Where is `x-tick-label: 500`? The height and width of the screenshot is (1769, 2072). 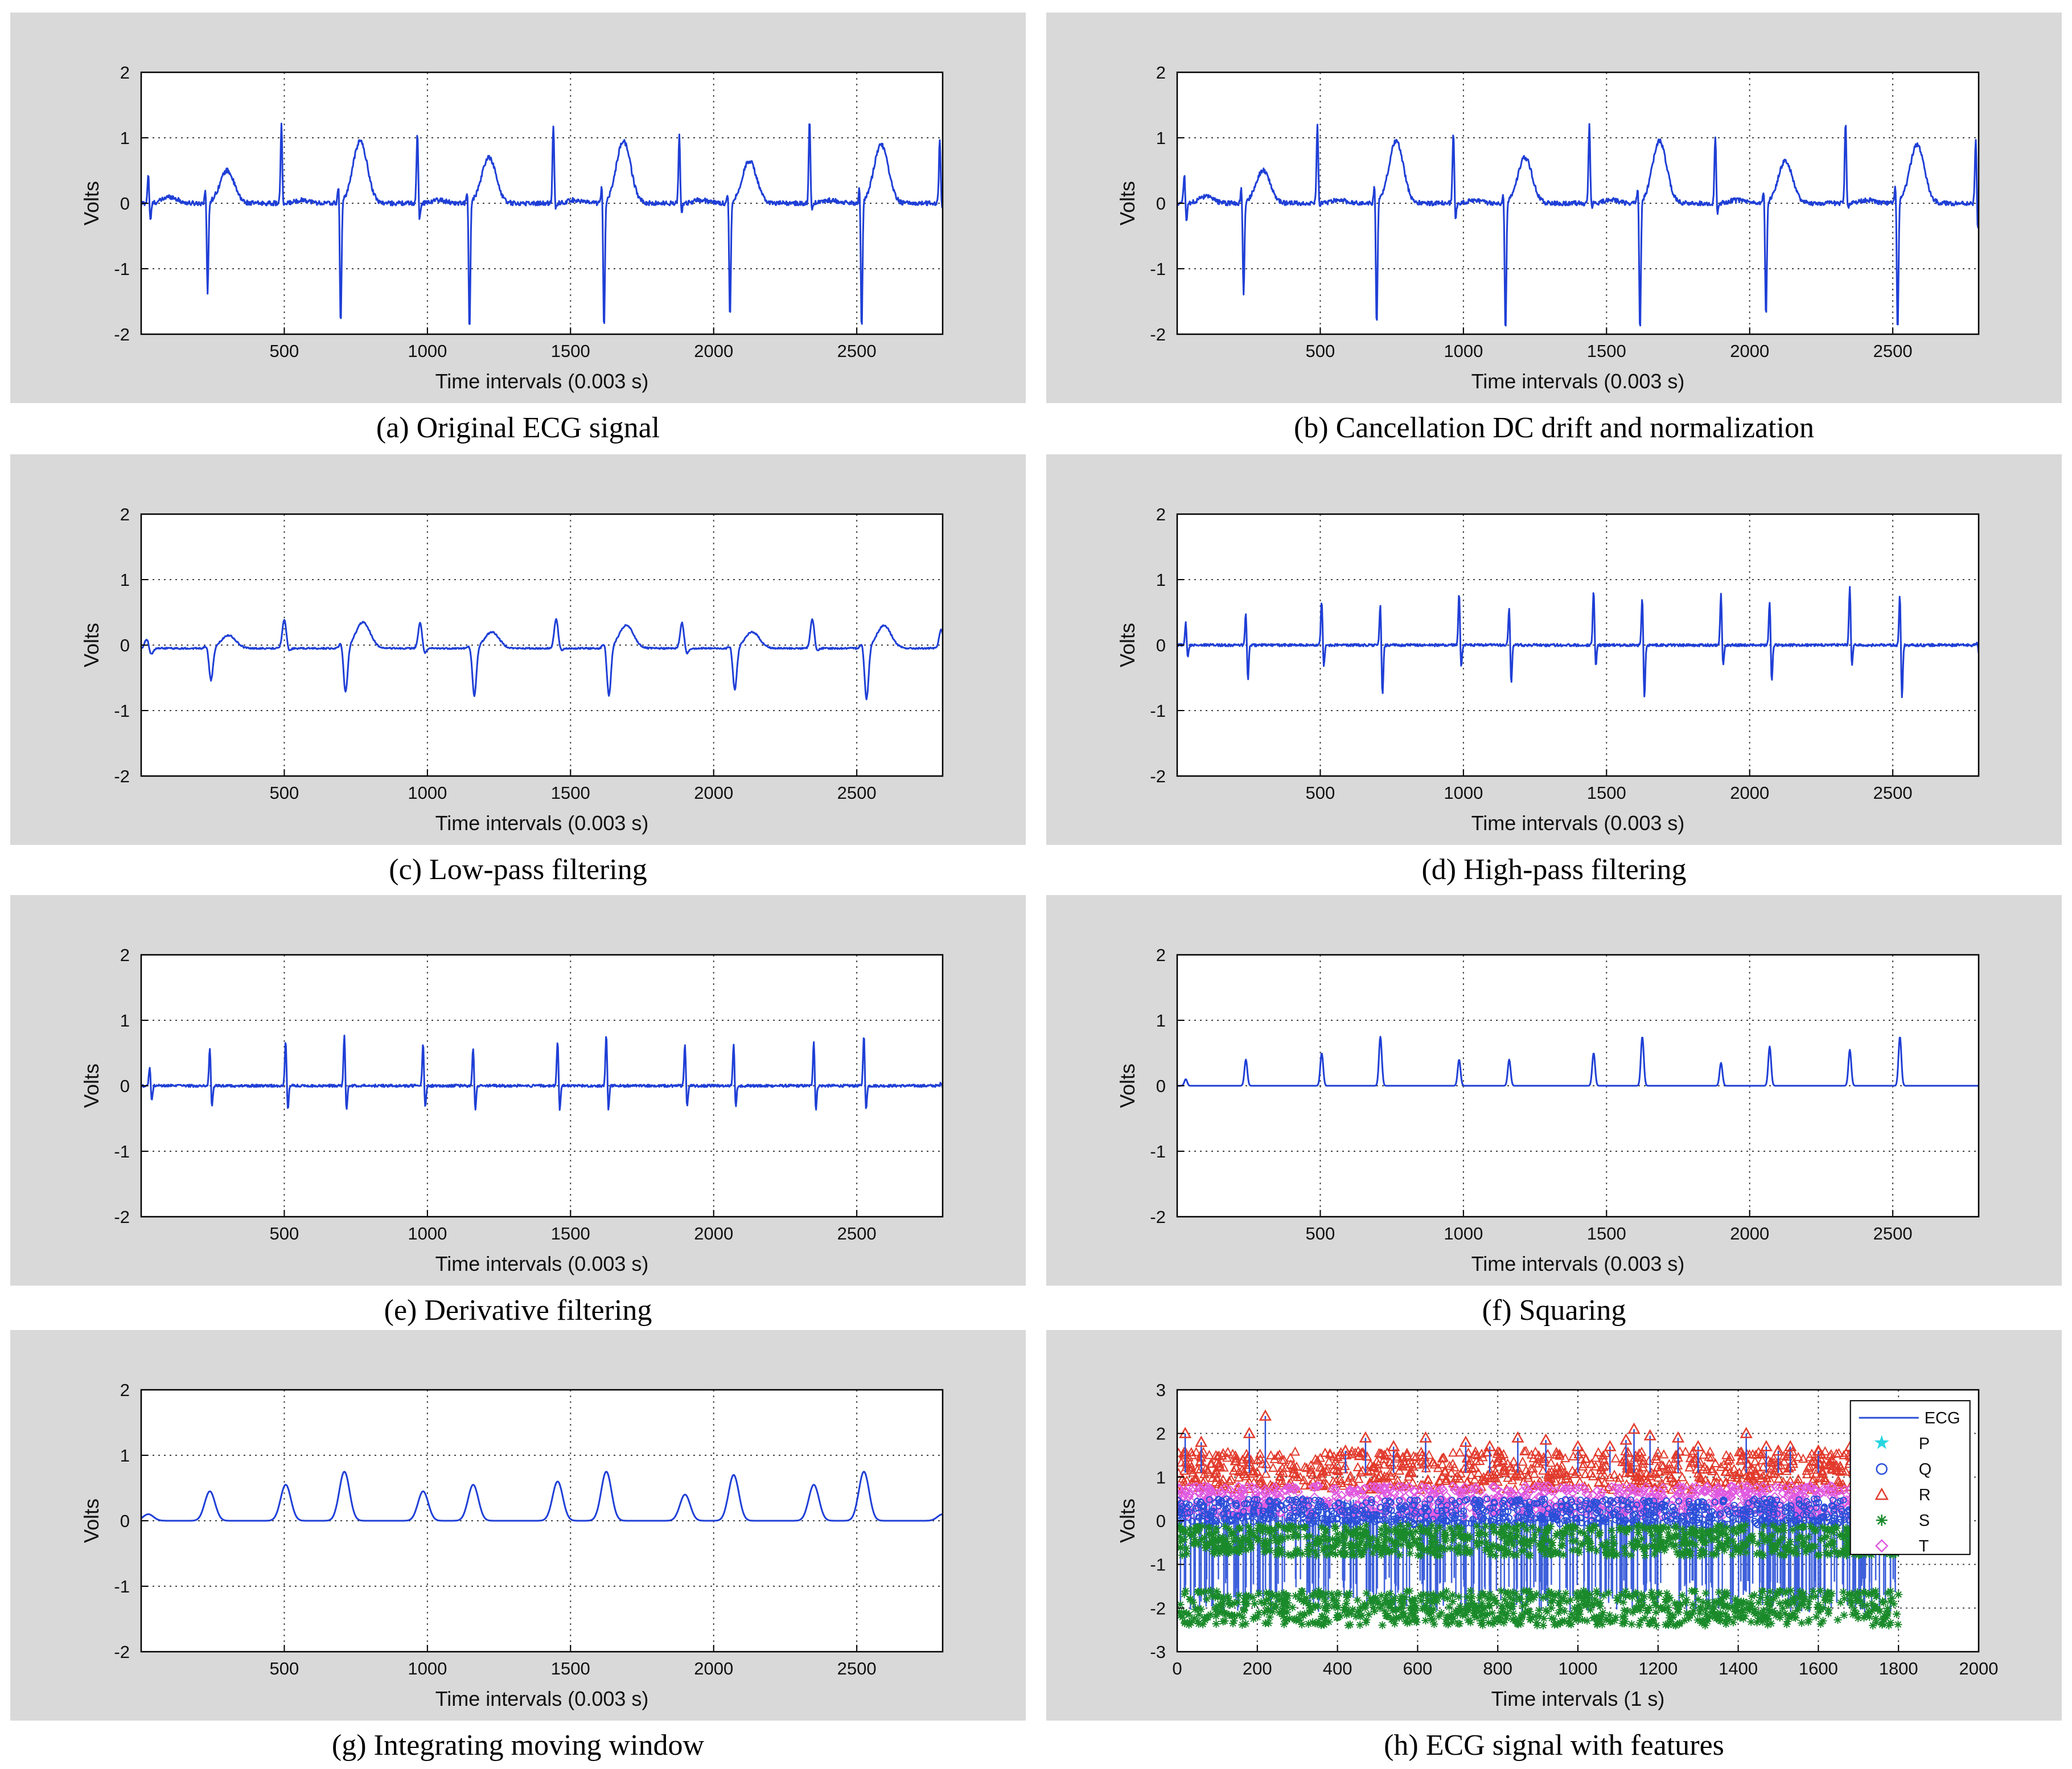
x-tick-label: 500 is located at coordinates (1320, 793).